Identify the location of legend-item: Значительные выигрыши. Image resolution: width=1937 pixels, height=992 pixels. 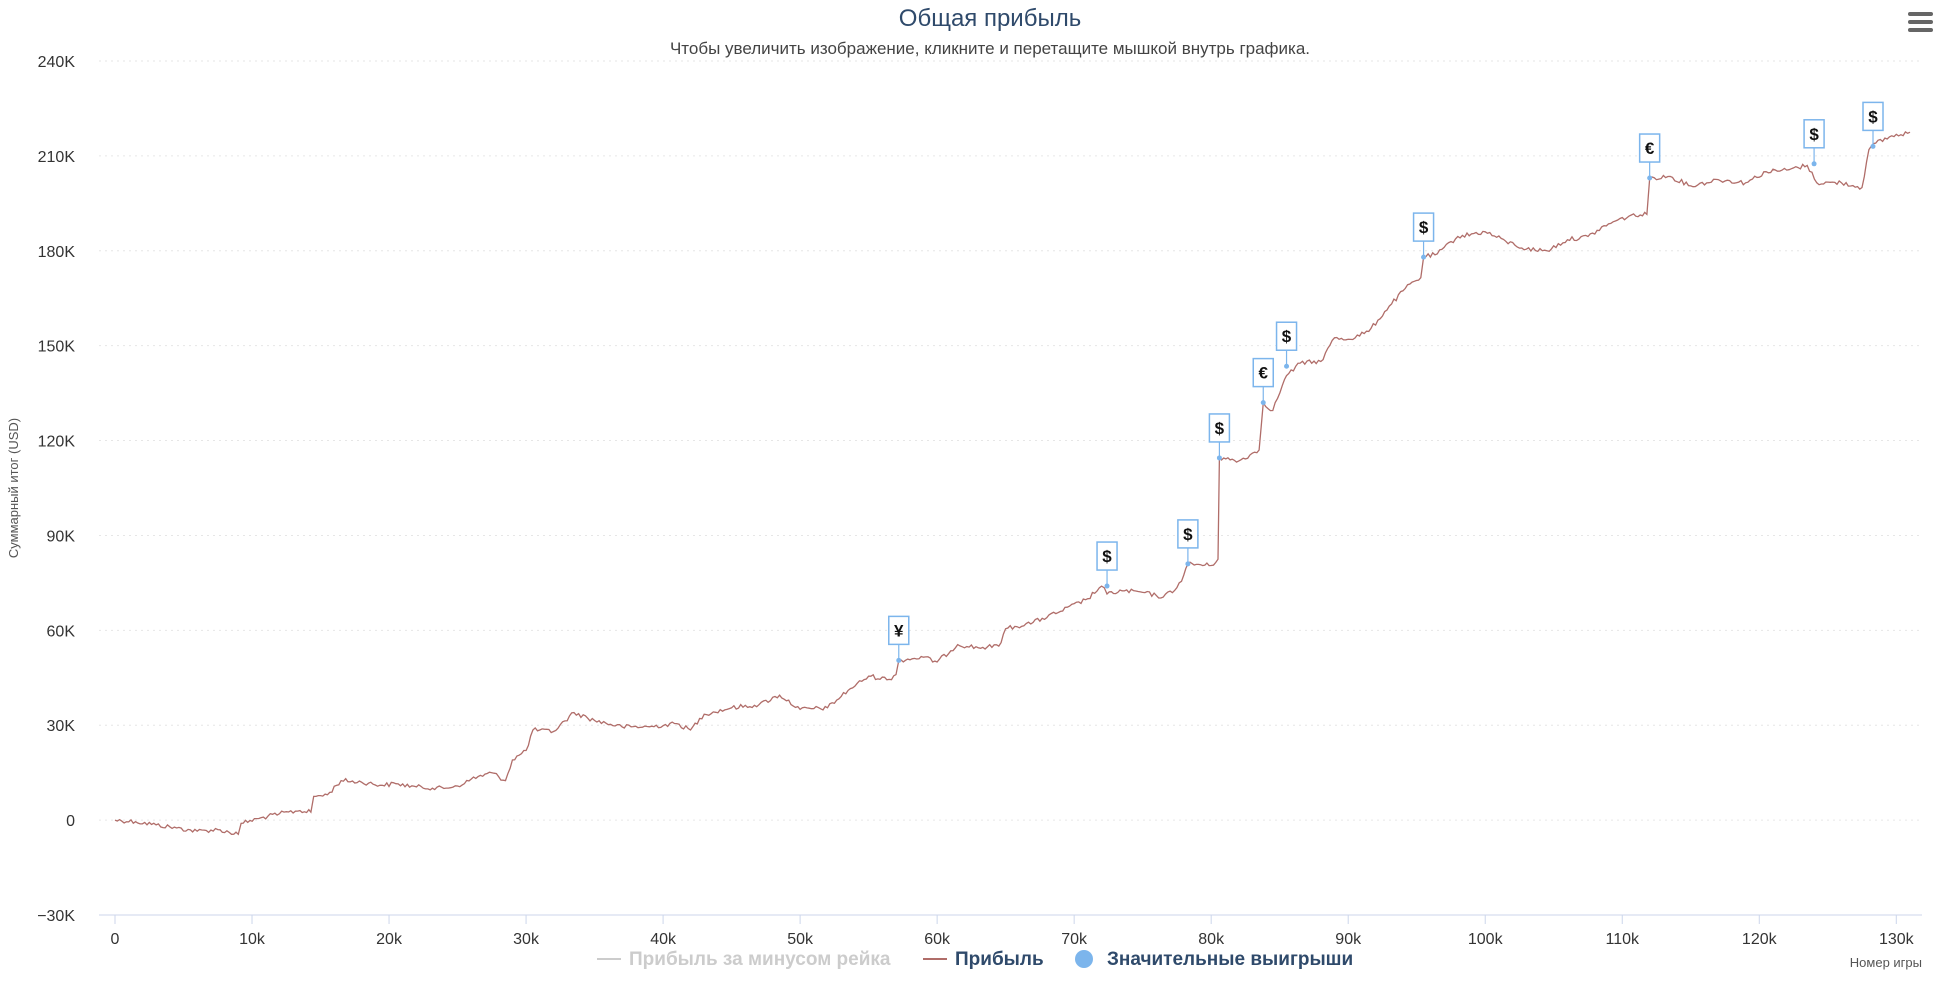
(1214, 959).